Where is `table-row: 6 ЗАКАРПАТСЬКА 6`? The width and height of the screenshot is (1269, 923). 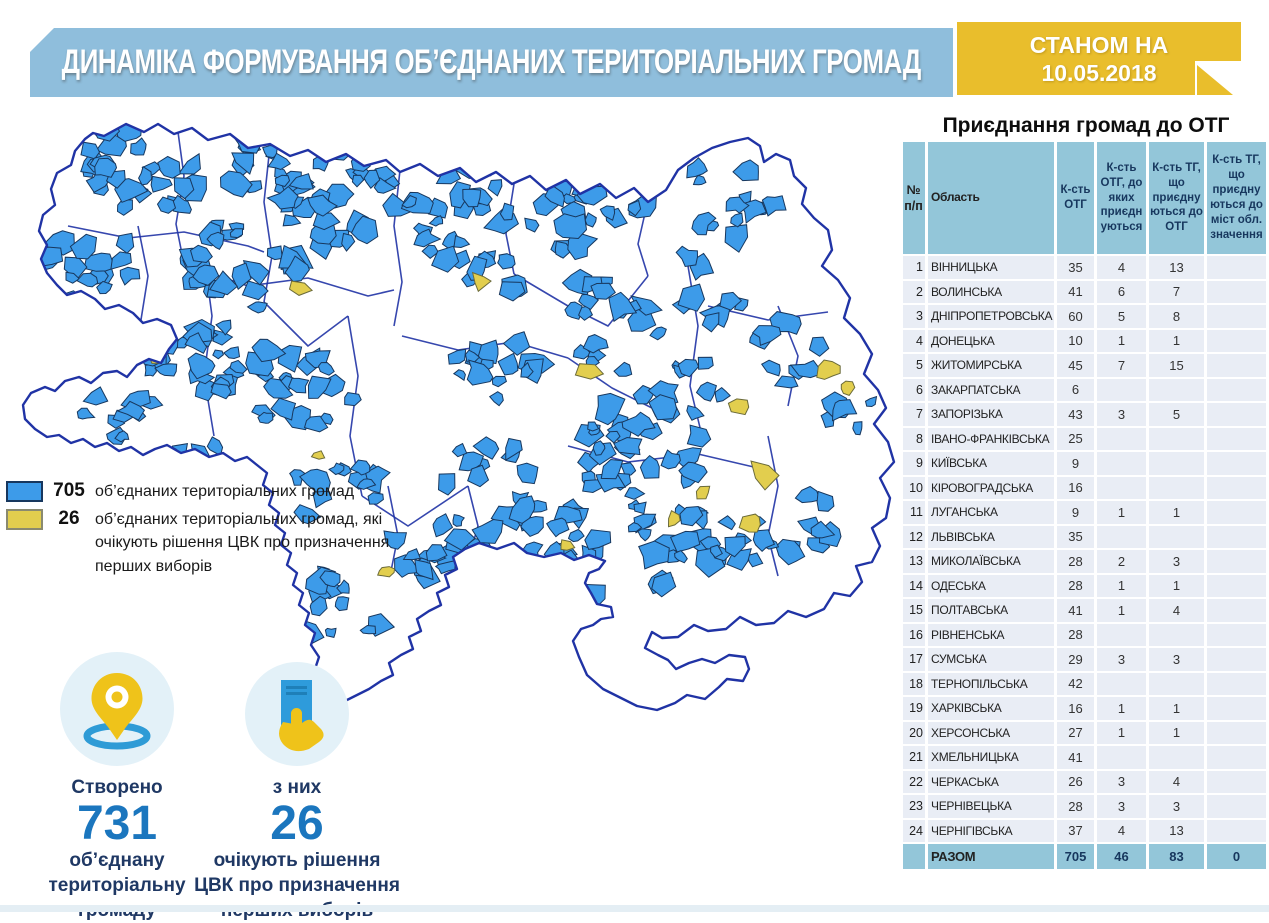
table-row: 6 ЗАКАРПАТСЬКА 6 is located at coordinates (1086, 389).